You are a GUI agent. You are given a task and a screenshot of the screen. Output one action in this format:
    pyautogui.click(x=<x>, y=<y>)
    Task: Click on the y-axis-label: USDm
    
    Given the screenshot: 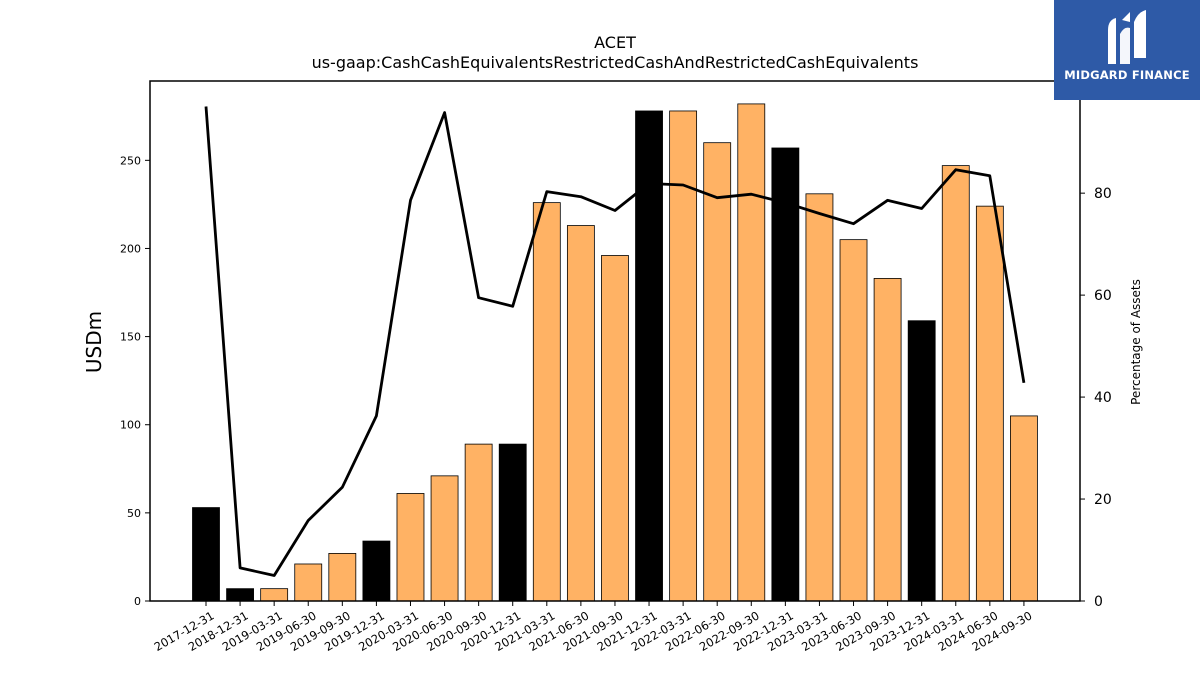 What is the action you would take?
    pyautogui.click(x=94, y=342)
    